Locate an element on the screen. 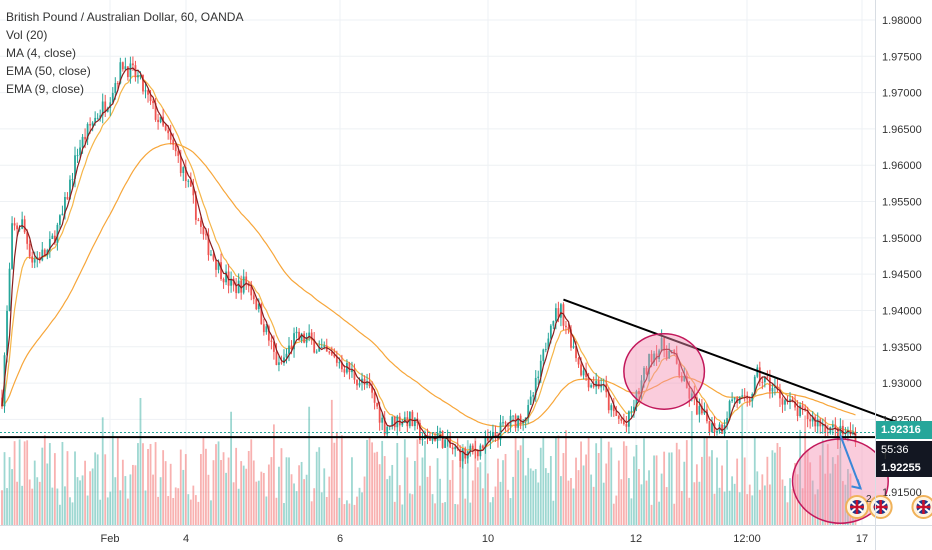 Image resolution: width=932 pixels, height=550 pixels. legend-volume: Vol (20) is located at coordinates (27, 35).